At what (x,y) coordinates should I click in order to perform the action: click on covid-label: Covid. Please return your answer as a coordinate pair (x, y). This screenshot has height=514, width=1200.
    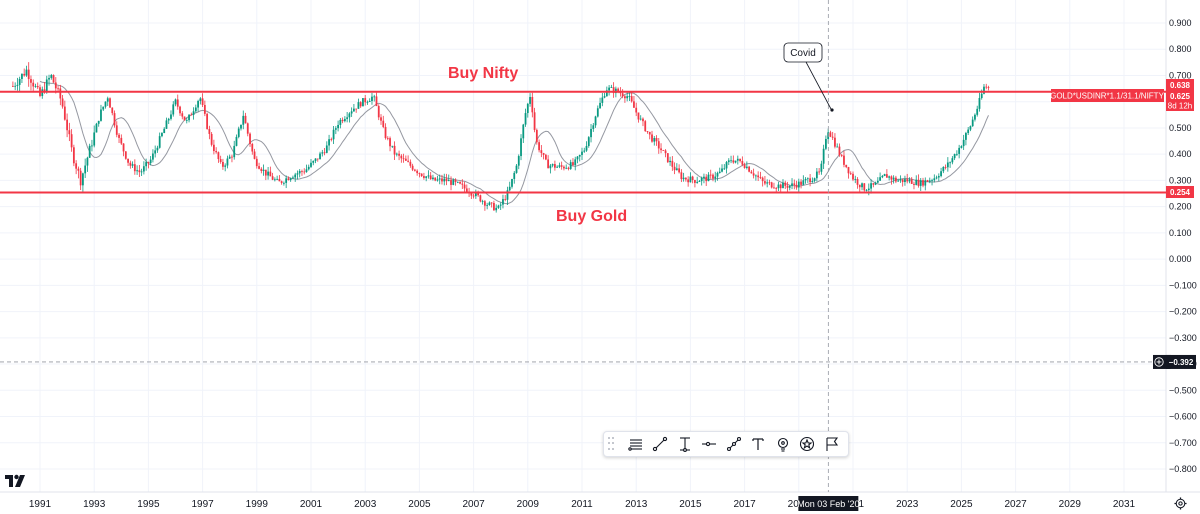
    Looking at the image, I should click on (803, 53).